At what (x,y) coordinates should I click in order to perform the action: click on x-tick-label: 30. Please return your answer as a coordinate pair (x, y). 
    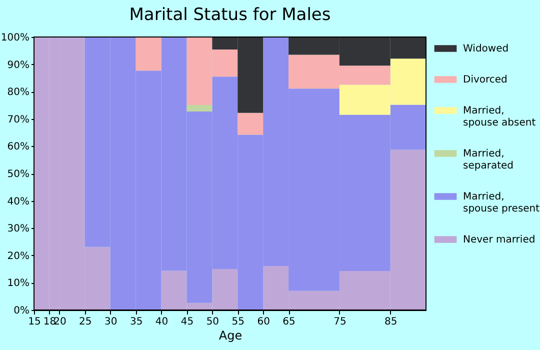
    Looking at the image, I should click on (111, 322).